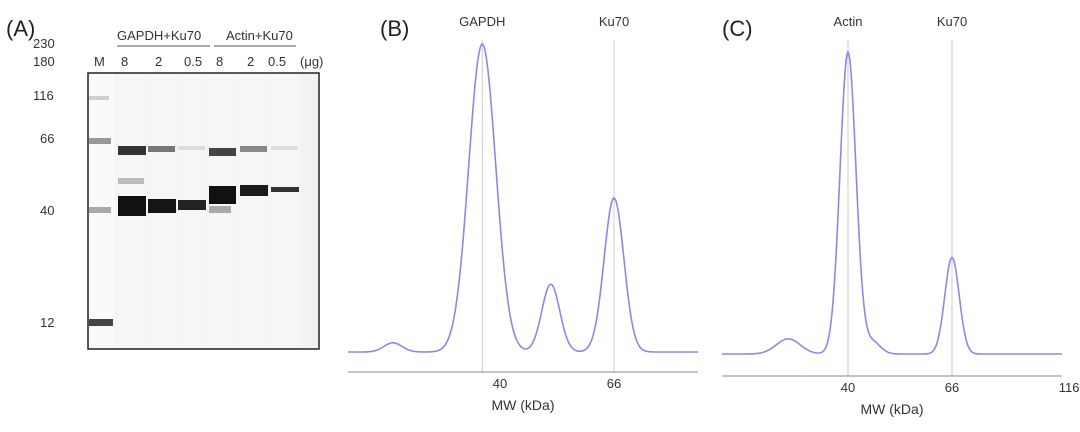 The width and height of the screenshot is (1080, 432). Describe the element at coordinates (47, 138) in the screenshot. I see `ladder-label-66: 66` at that location.